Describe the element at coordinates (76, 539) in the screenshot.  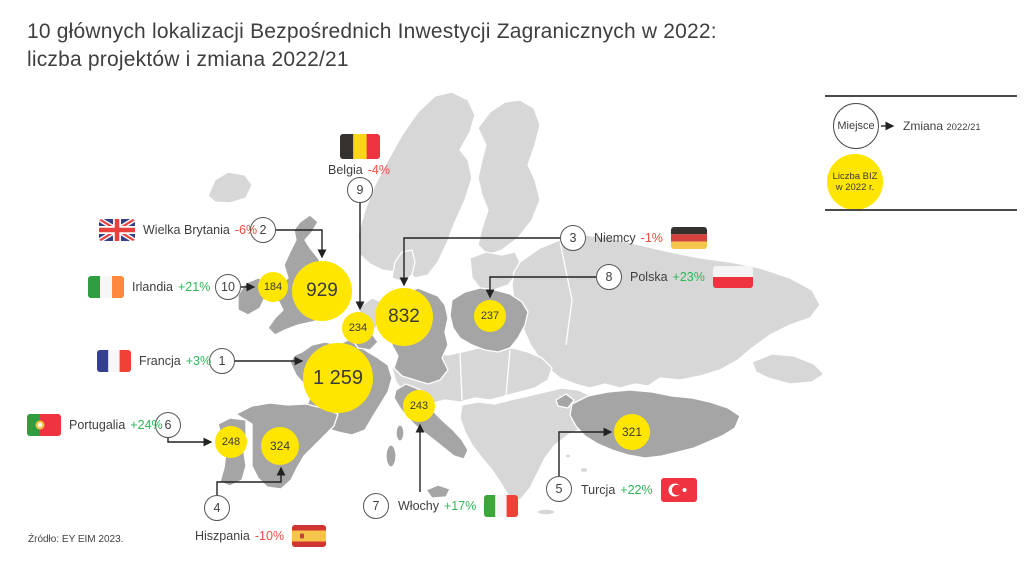
I see `source-note: Źródło: EY EIM 2023.` at that location.